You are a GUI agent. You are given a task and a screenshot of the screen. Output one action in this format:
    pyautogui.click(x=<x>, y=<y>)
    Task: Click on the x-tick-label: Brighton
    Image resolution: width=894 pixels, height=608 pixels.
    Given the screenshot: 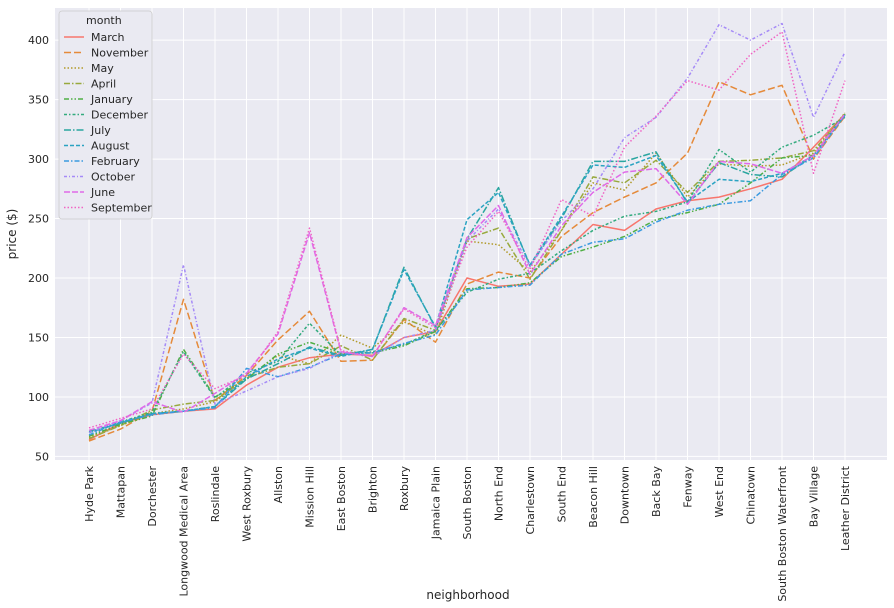 What is the action you would take?
    pyautogui.click(x=373, y=489)
    